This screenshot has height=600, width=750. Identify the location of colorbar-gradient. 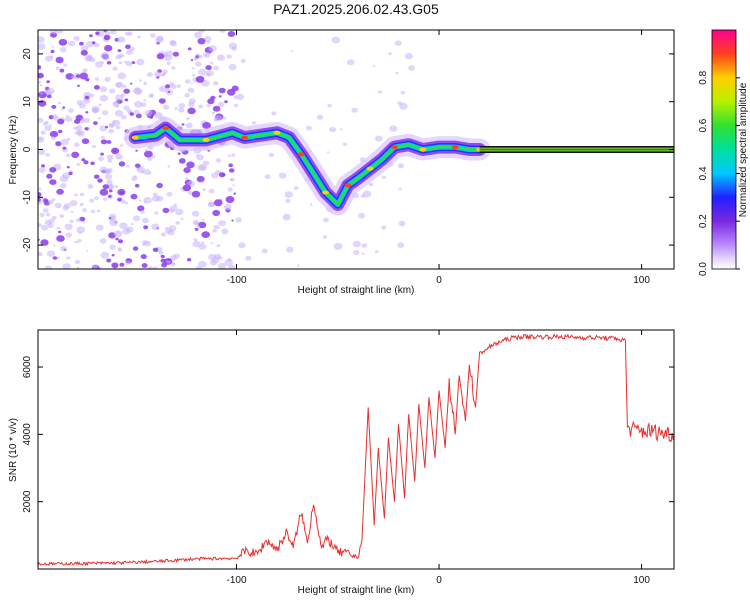
(724, 149).